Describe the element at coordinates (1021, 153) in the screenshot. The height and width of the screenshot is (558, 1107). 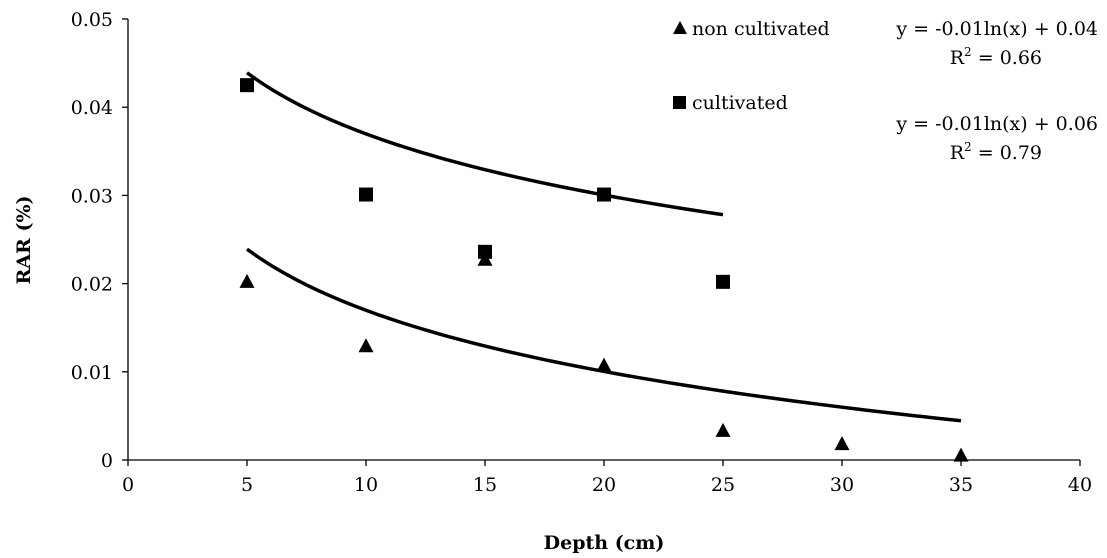
I see `r-squared-value-cultivated: 0.79` at that location.